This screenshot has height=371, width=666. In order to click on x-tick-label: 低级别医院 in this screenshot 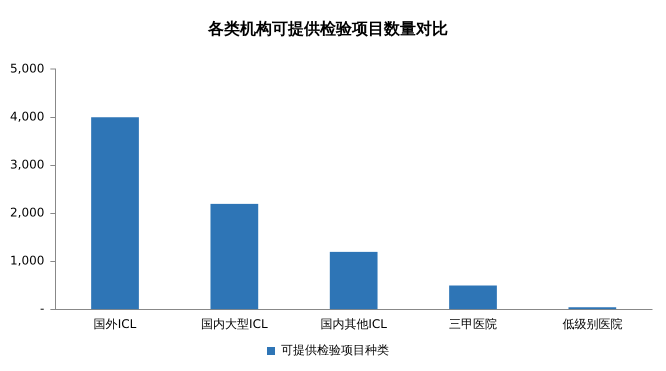, I will do `click(592, 323)`.